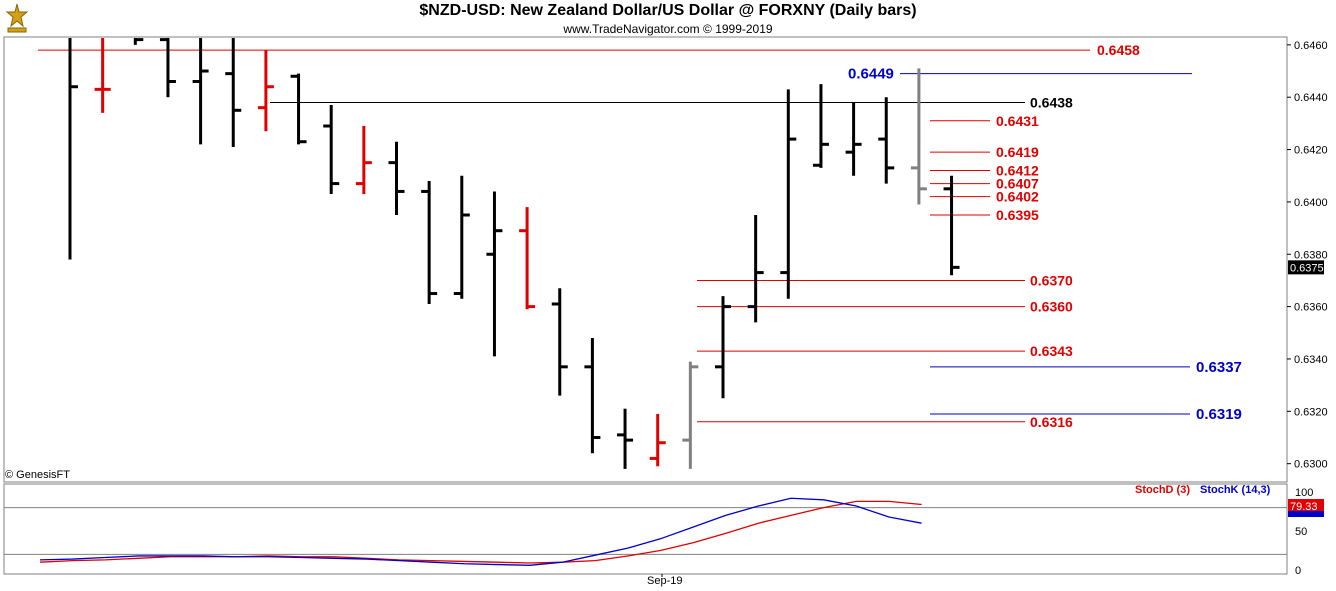  Describe the element at coordinates (1051, 102) in the screenshot. I see `level-label: 0.6438` at that location.